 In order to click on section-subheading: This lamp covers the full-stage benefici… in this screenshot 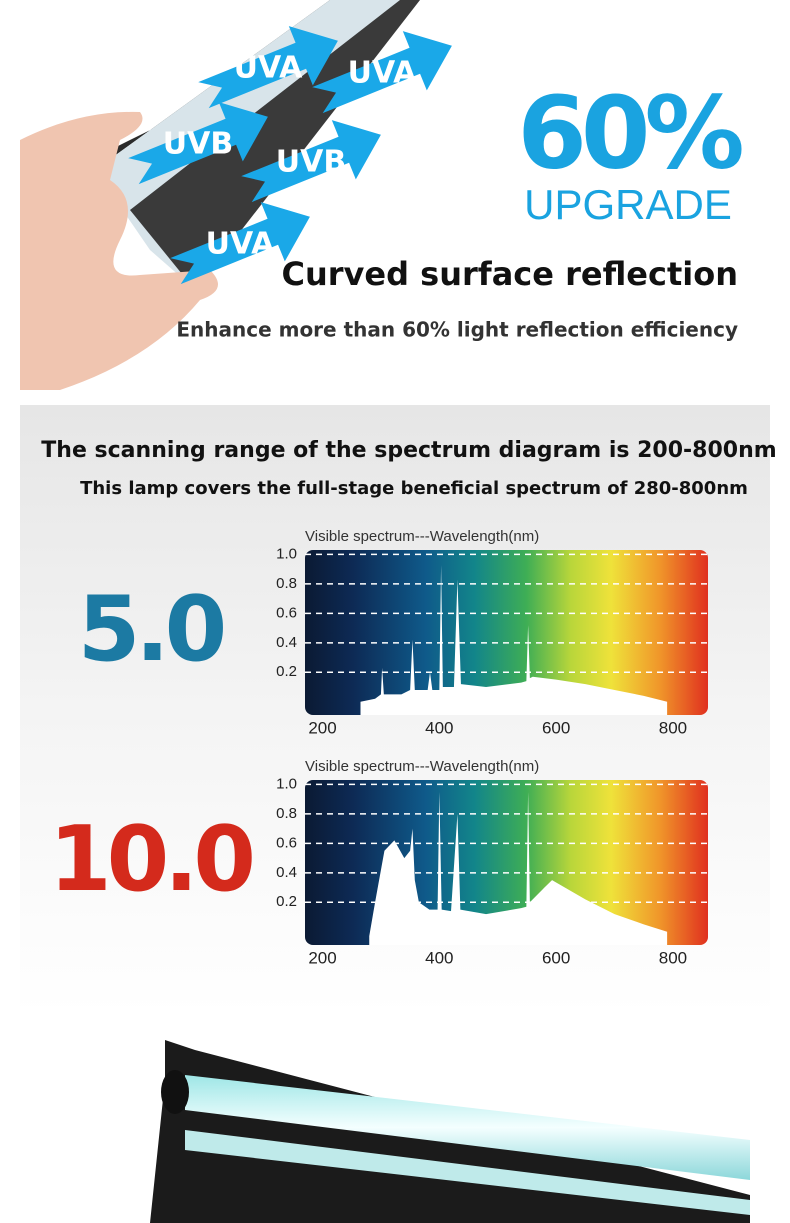, I will do `click(414, 488)`.